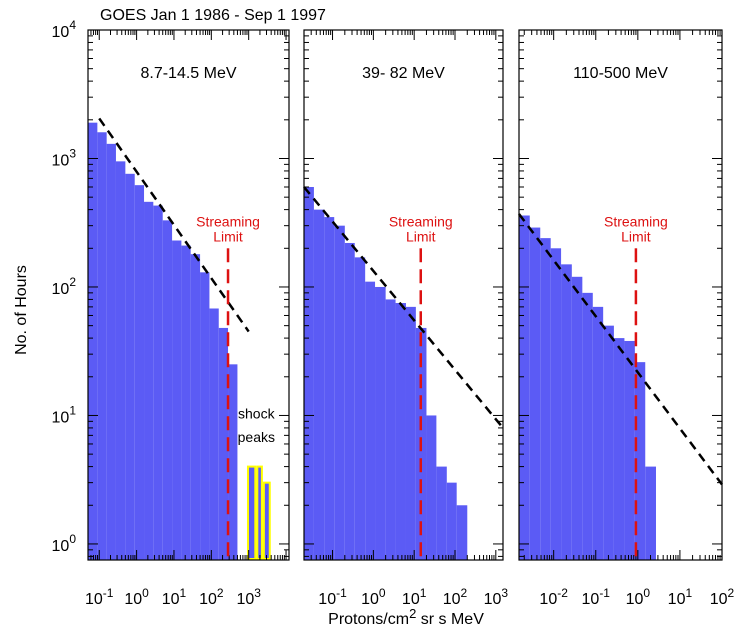  What do you see at coordinates (64, 29) in the screenshot?
I see `y-tick-label: 10⁴` at bounding box center [64, 29].